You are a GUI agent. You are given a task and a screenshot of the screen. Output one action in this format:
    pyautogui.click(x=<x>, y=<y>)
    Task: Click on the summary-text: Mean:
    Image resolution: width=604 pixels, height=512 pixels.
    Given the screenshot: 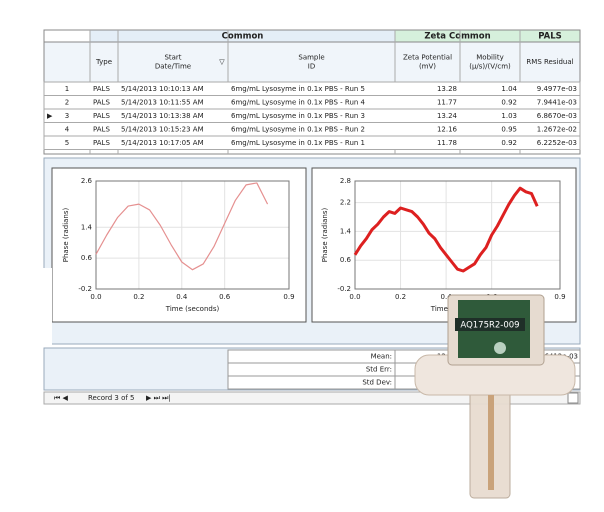 What is the action you would take?
    pyautogui.click(x=381, y=357)
    